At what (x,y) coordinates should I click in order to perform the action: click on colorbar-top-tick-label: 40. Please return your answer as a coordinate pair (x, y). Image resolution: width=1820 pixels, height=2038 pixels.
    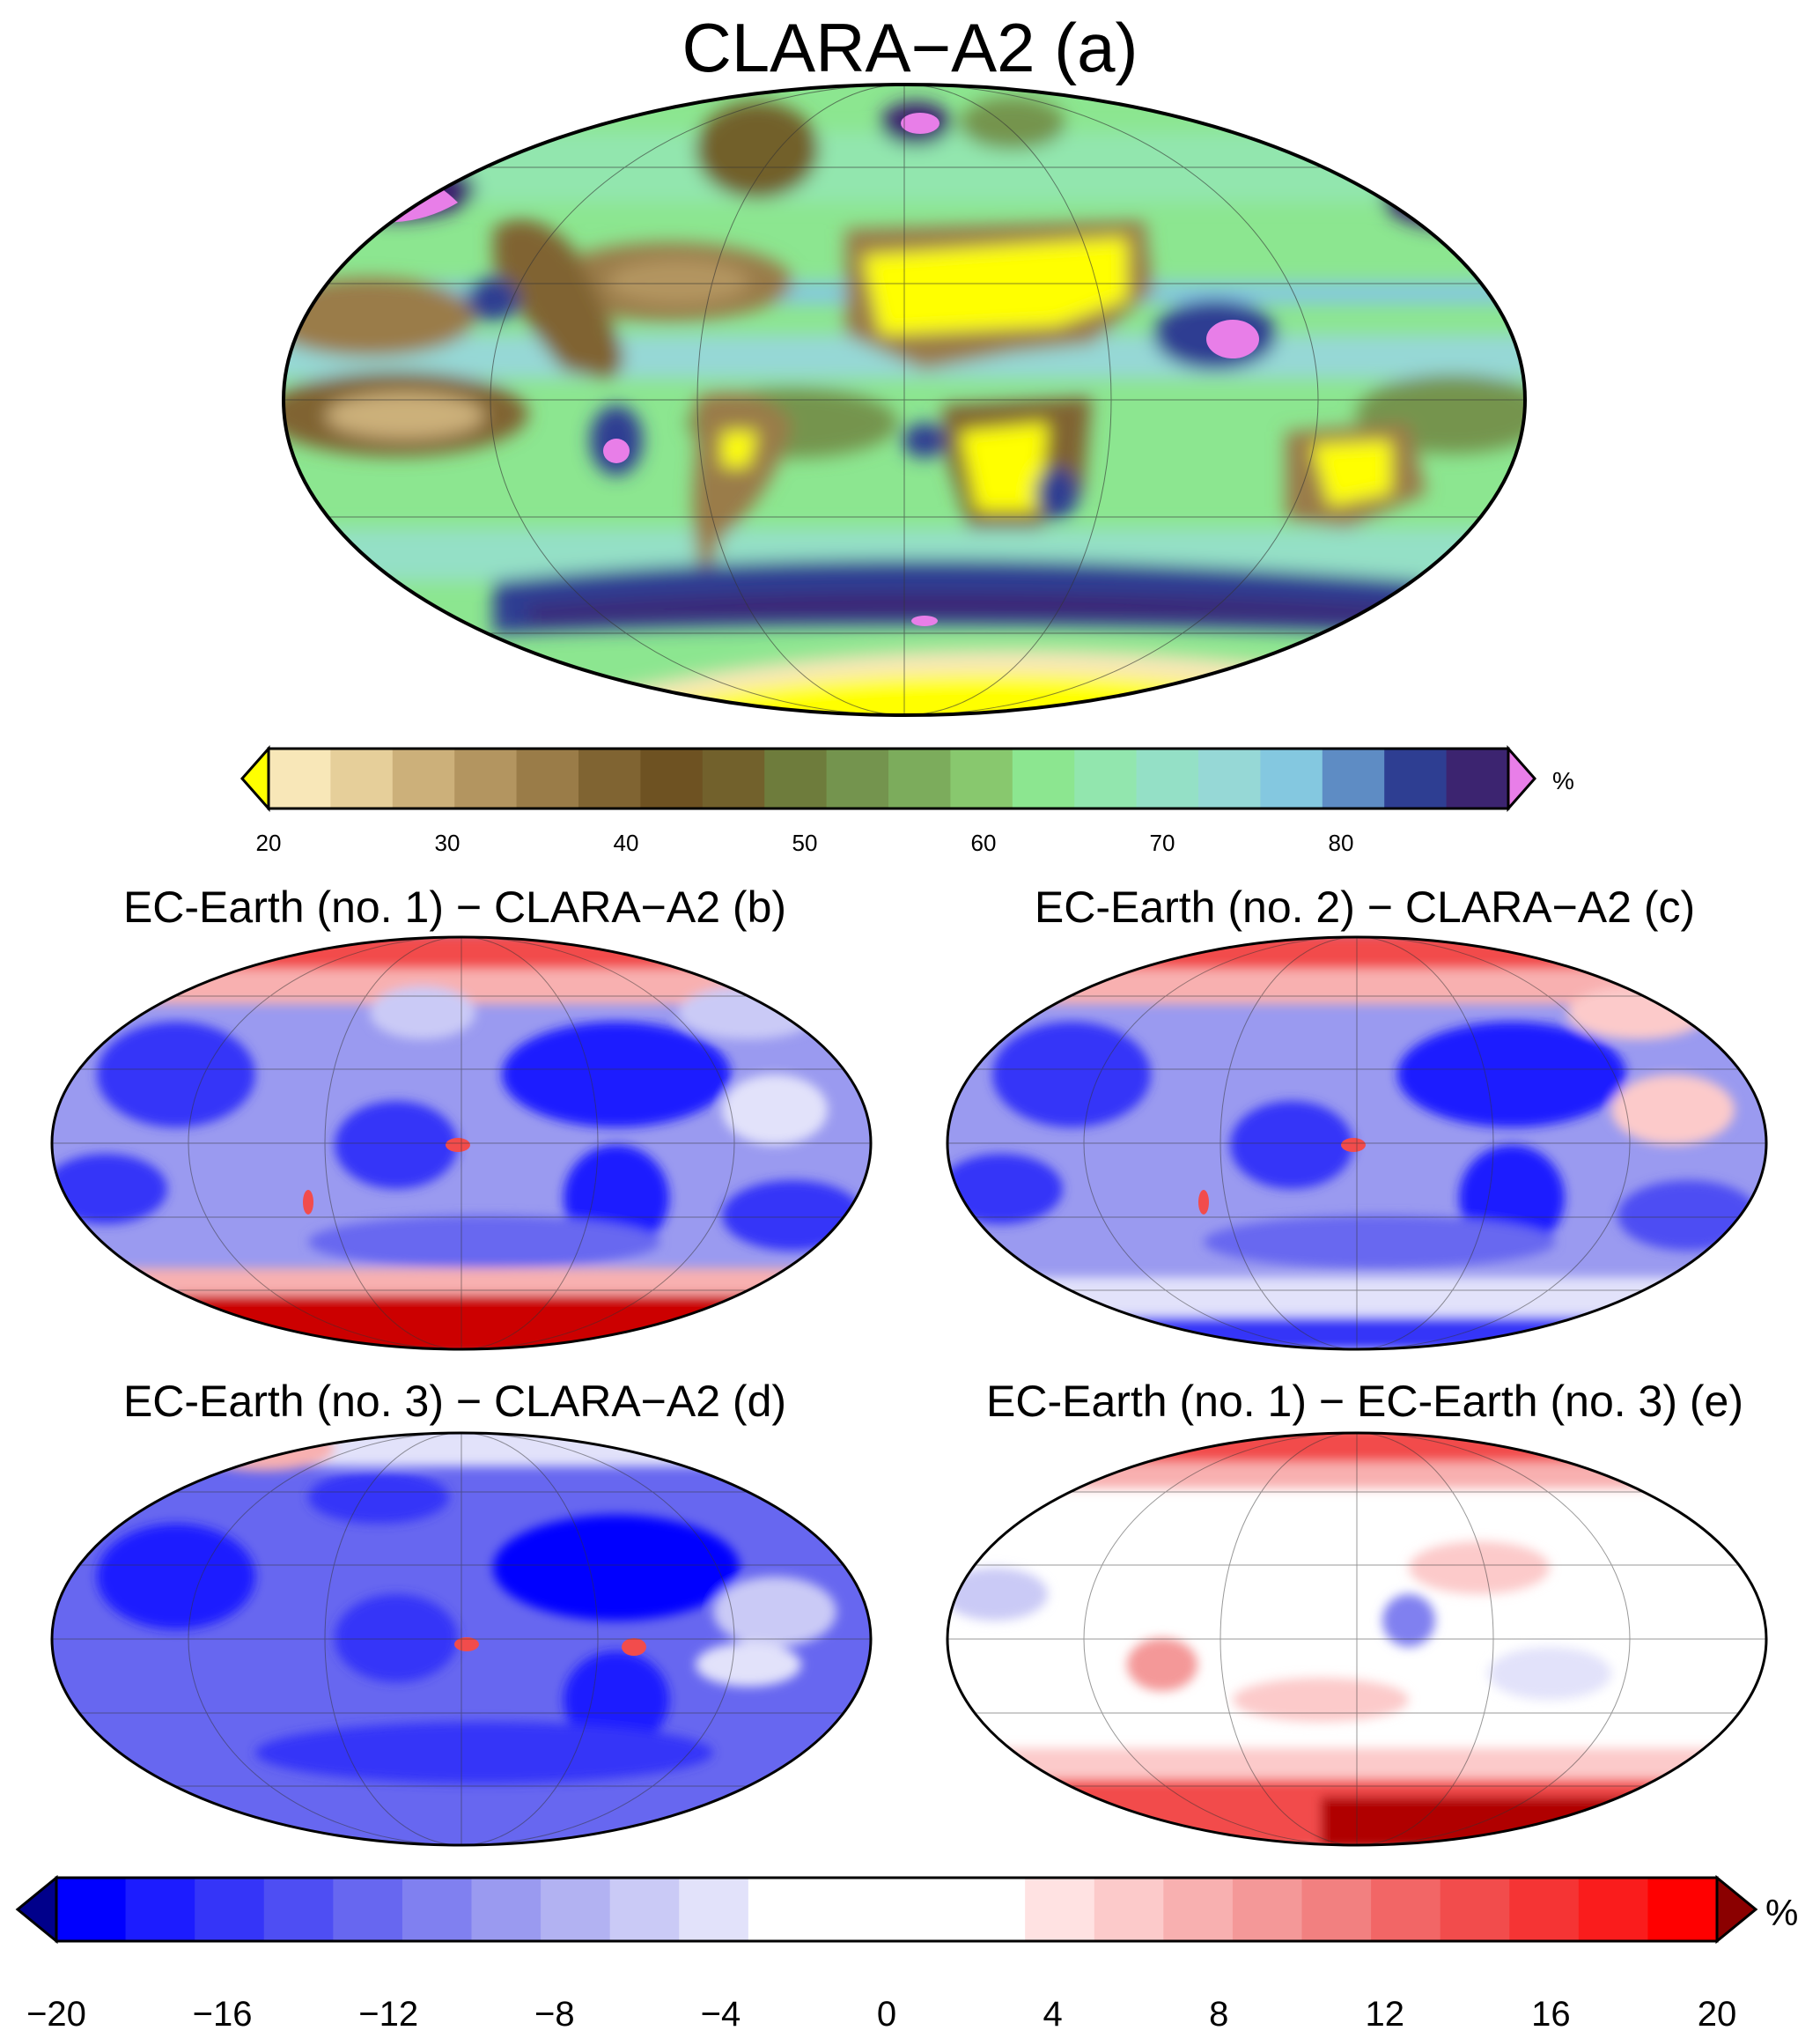
    Looking at the image, I should click on (626, 843).